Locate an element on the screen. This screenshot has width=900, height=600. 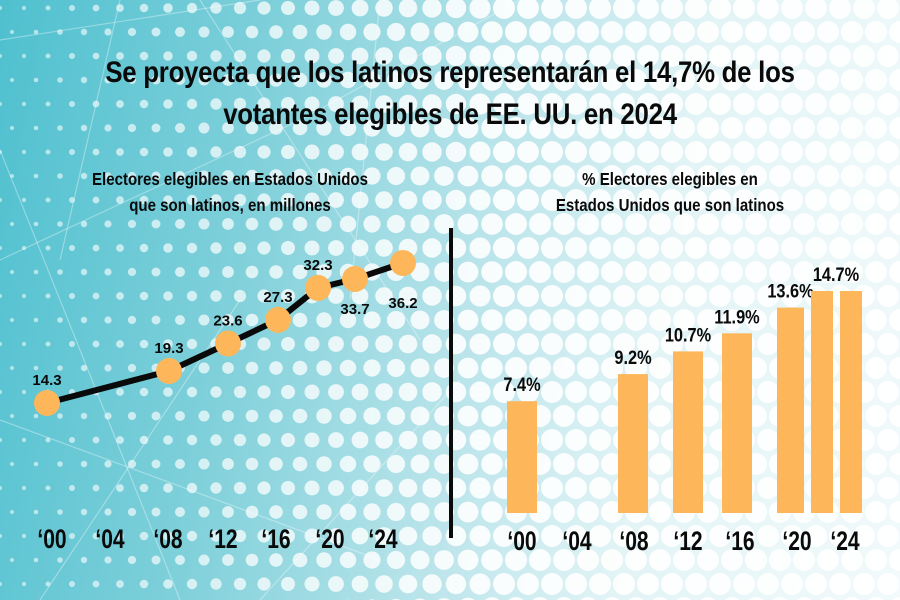
bar is located at coordinates (633, 443).